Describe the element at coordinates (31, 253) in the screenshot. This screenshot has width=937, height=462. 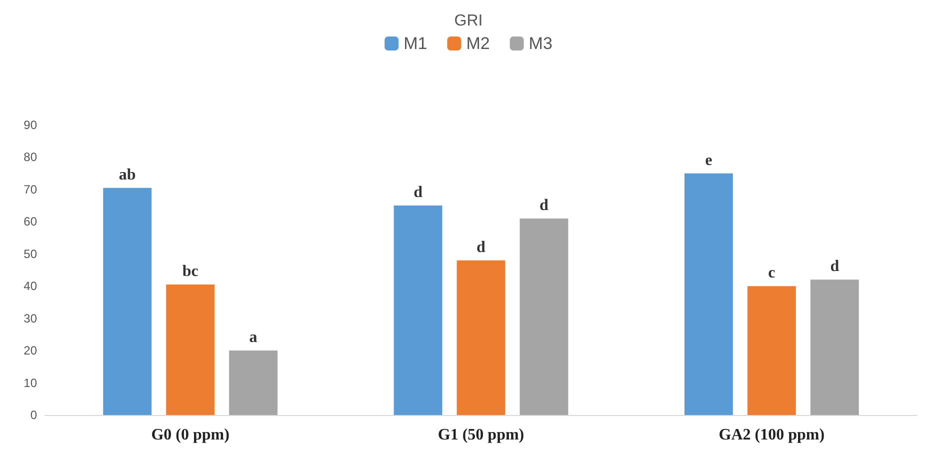
I see `y-tick-label: 50` at that location.